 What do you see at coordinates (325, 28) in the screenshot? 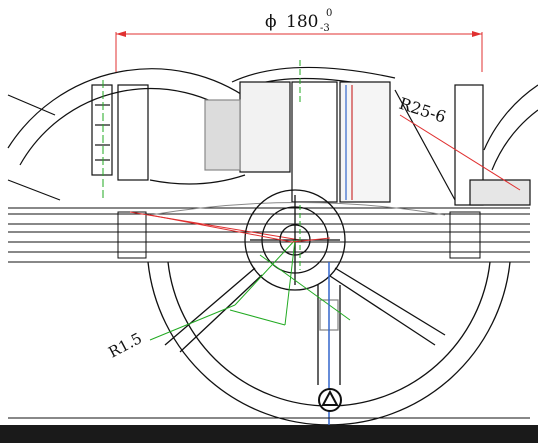
I see `diameter-lower-tolerance: -3` at bounding box center [325, 28].